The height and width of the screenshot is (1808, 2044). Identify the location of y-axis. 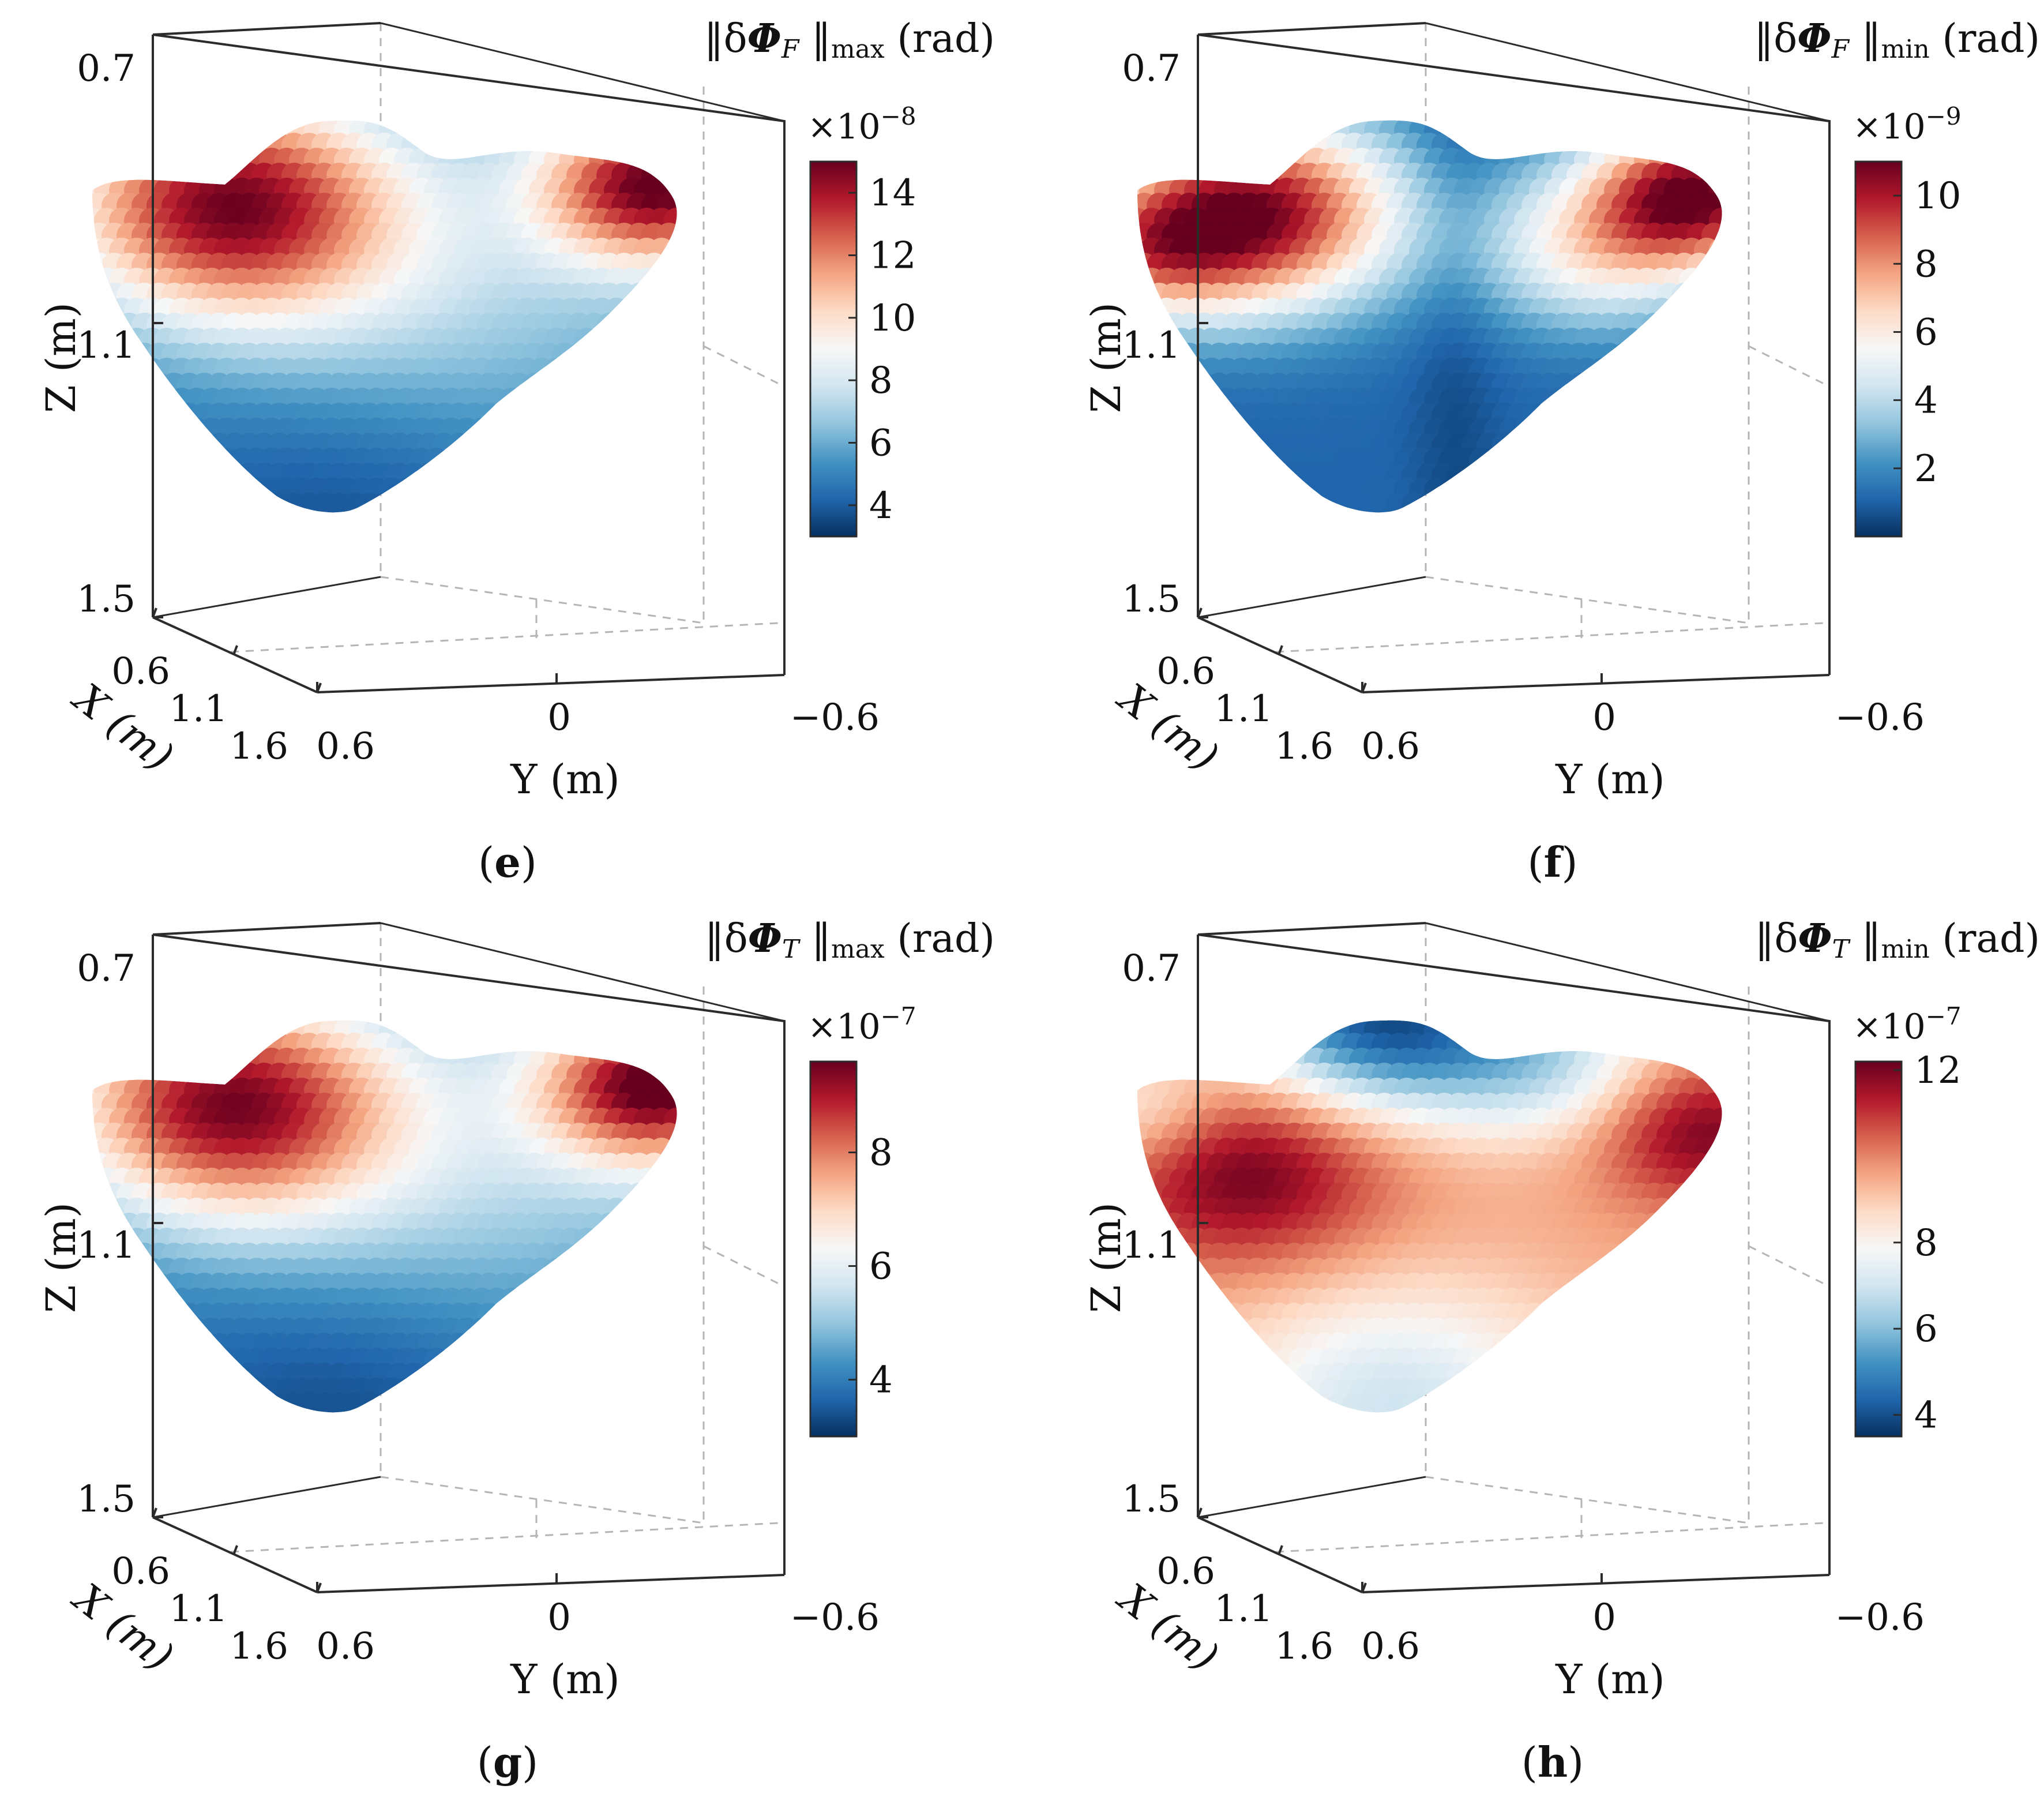
(551, 683).